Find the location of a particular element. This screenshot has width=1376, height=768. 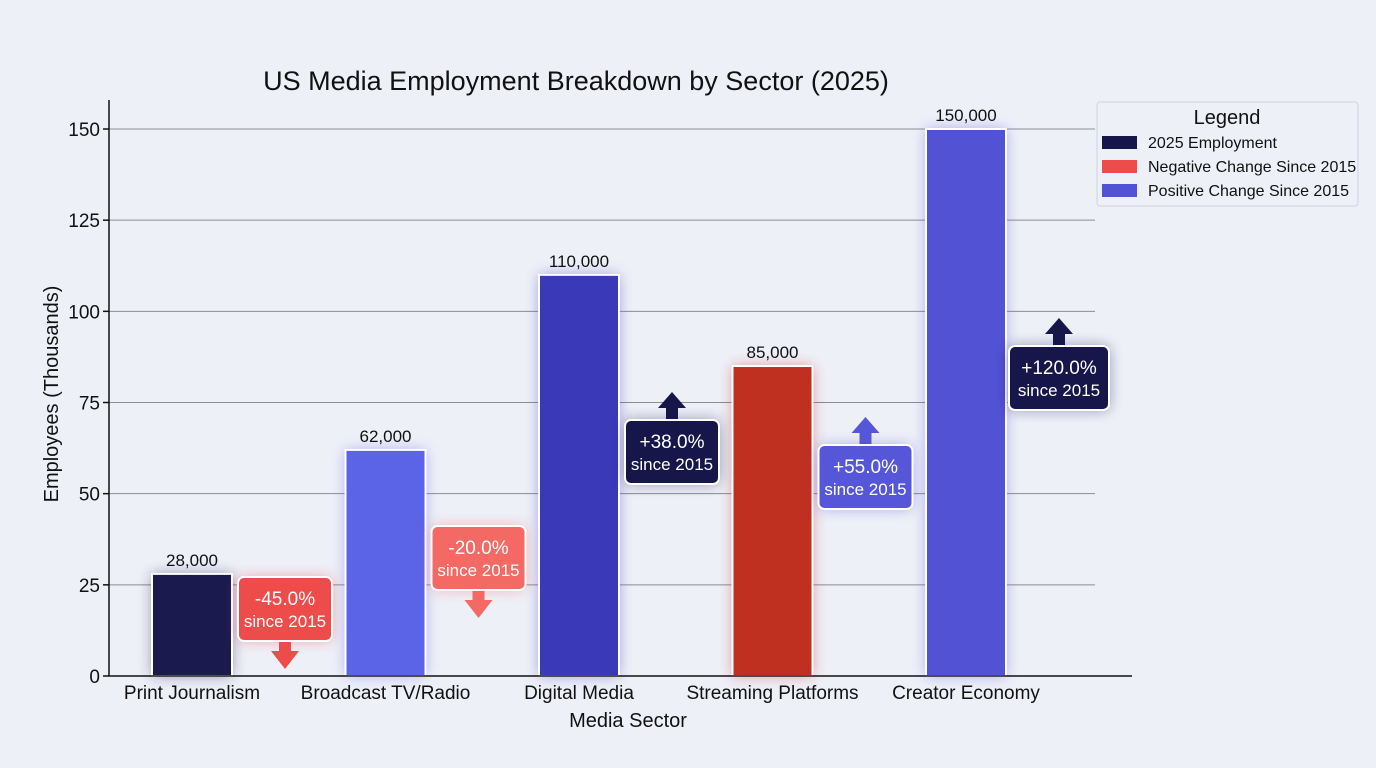

y-tick-label: 100 is located at coordinates (84, 312).